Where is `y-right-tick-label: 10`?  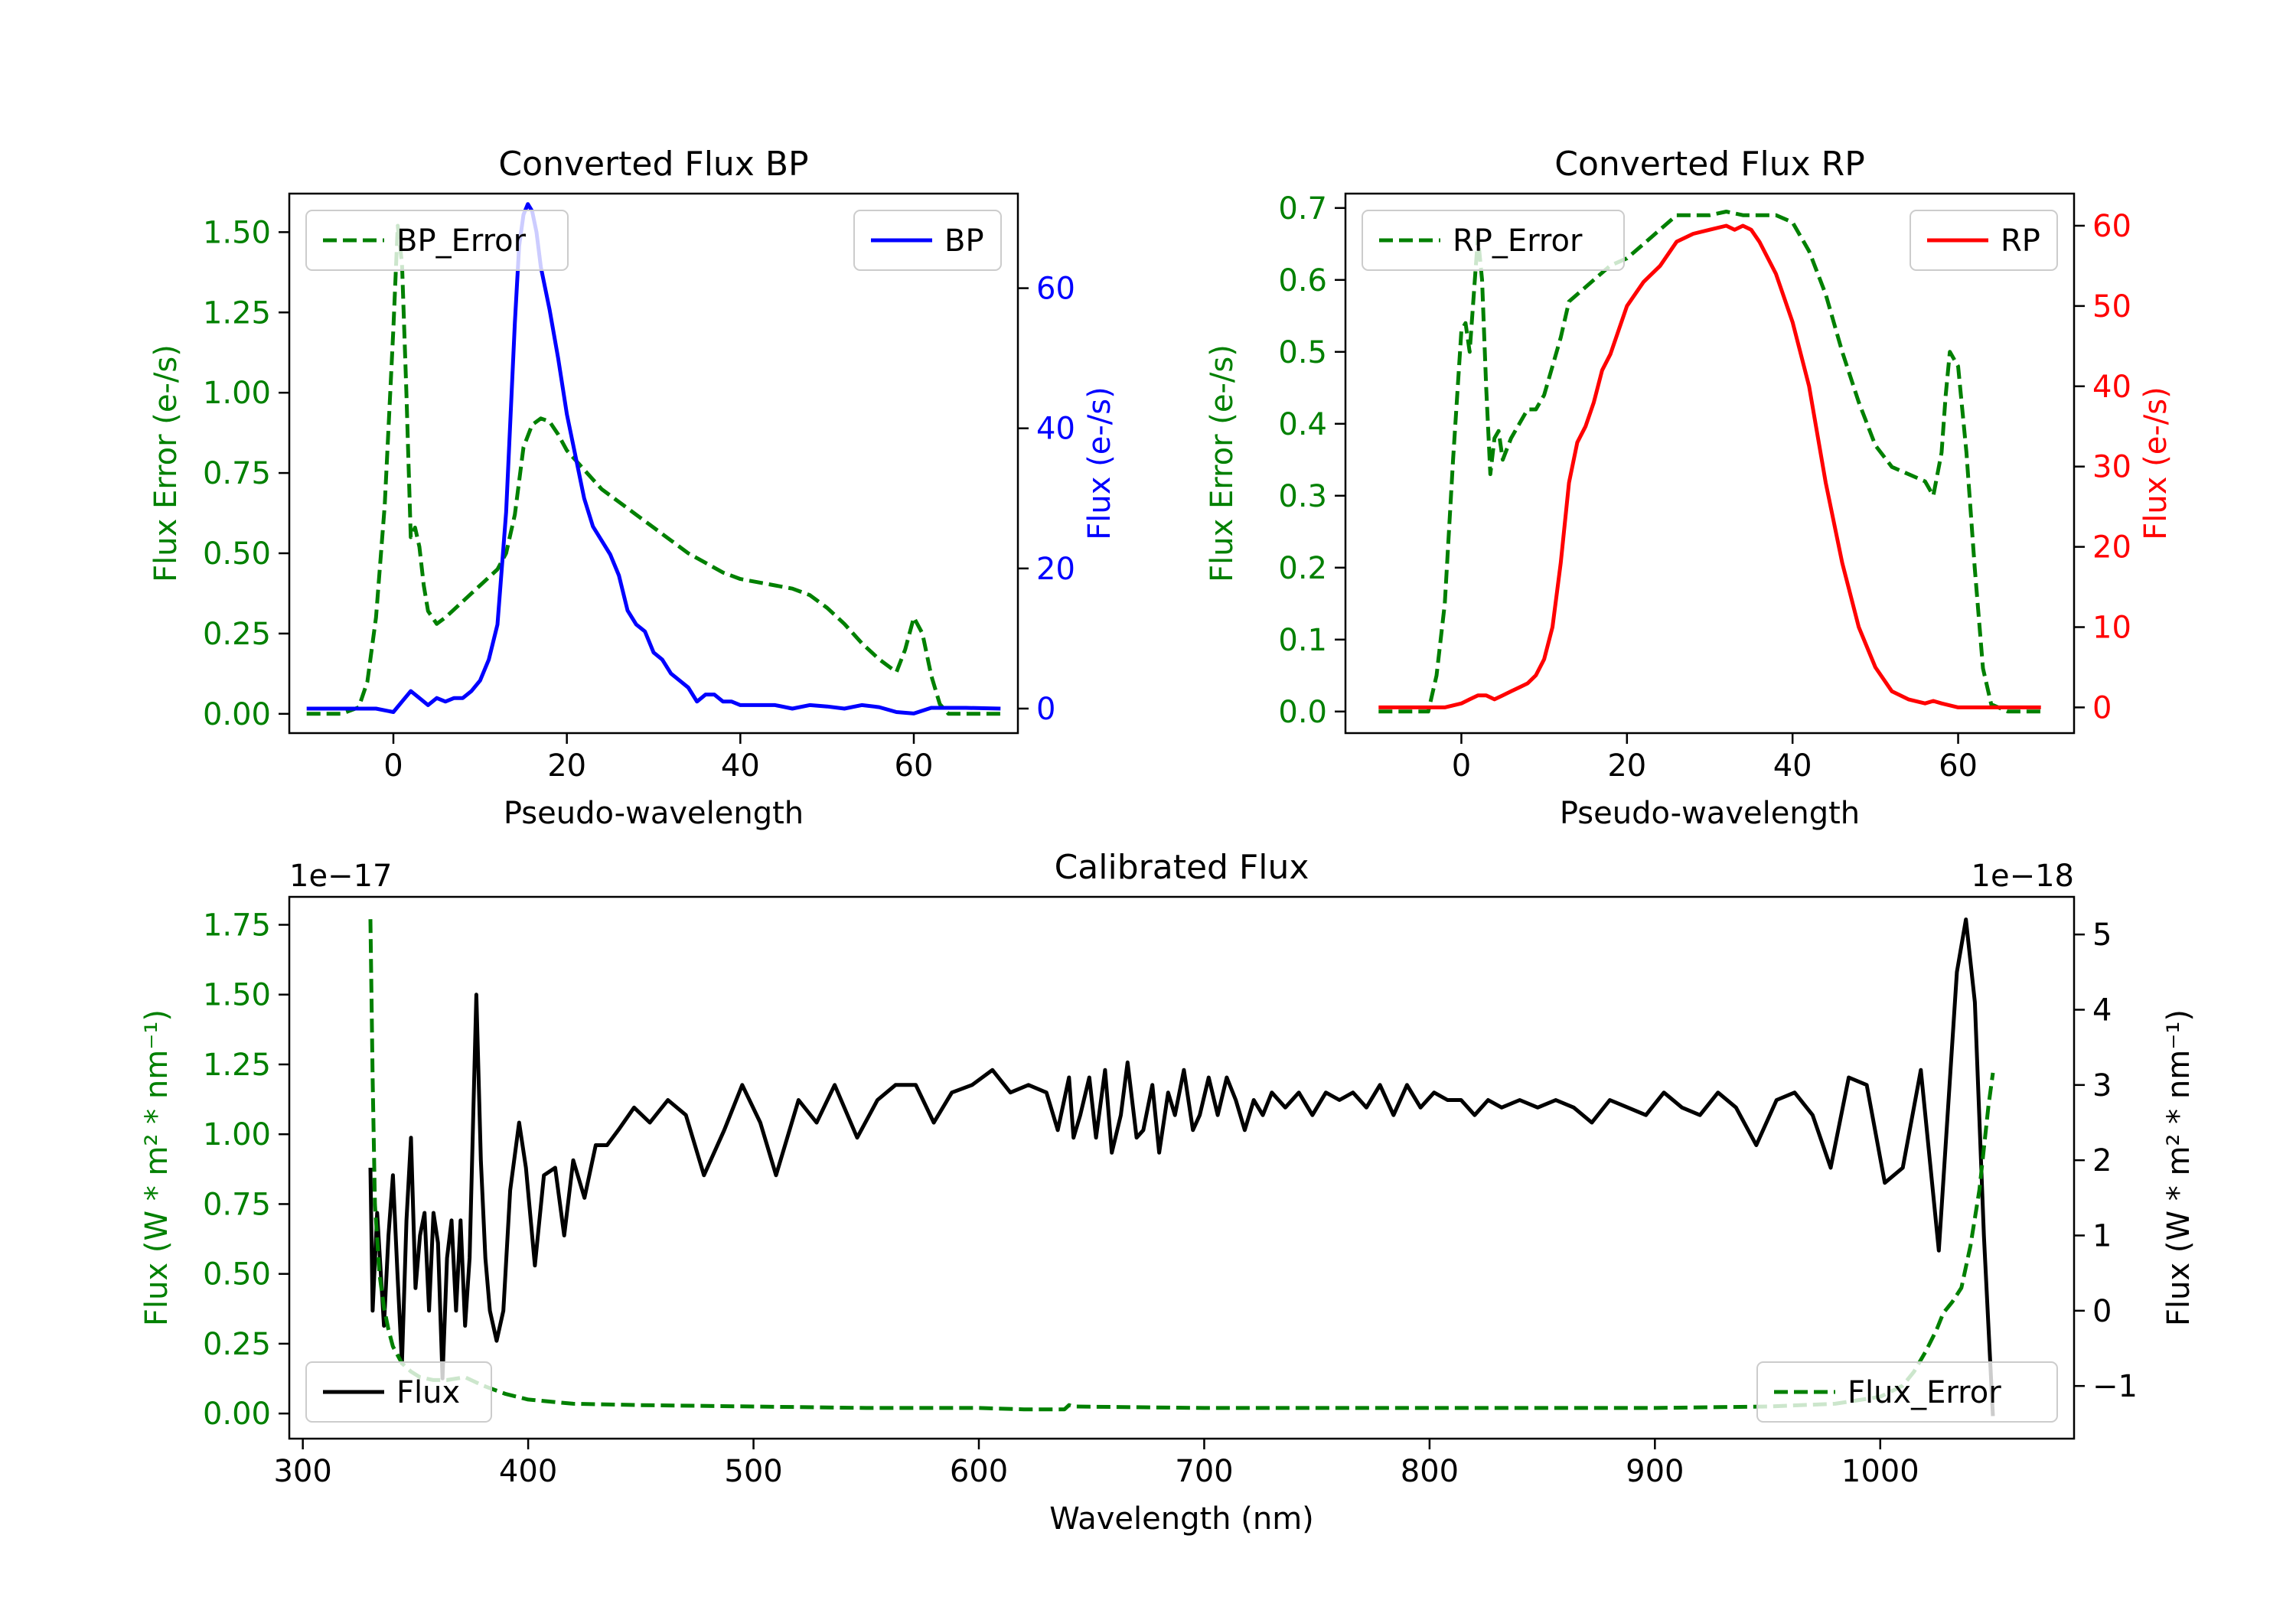
y-right-tick-label: 10 is located at coordinates (2111, 628).